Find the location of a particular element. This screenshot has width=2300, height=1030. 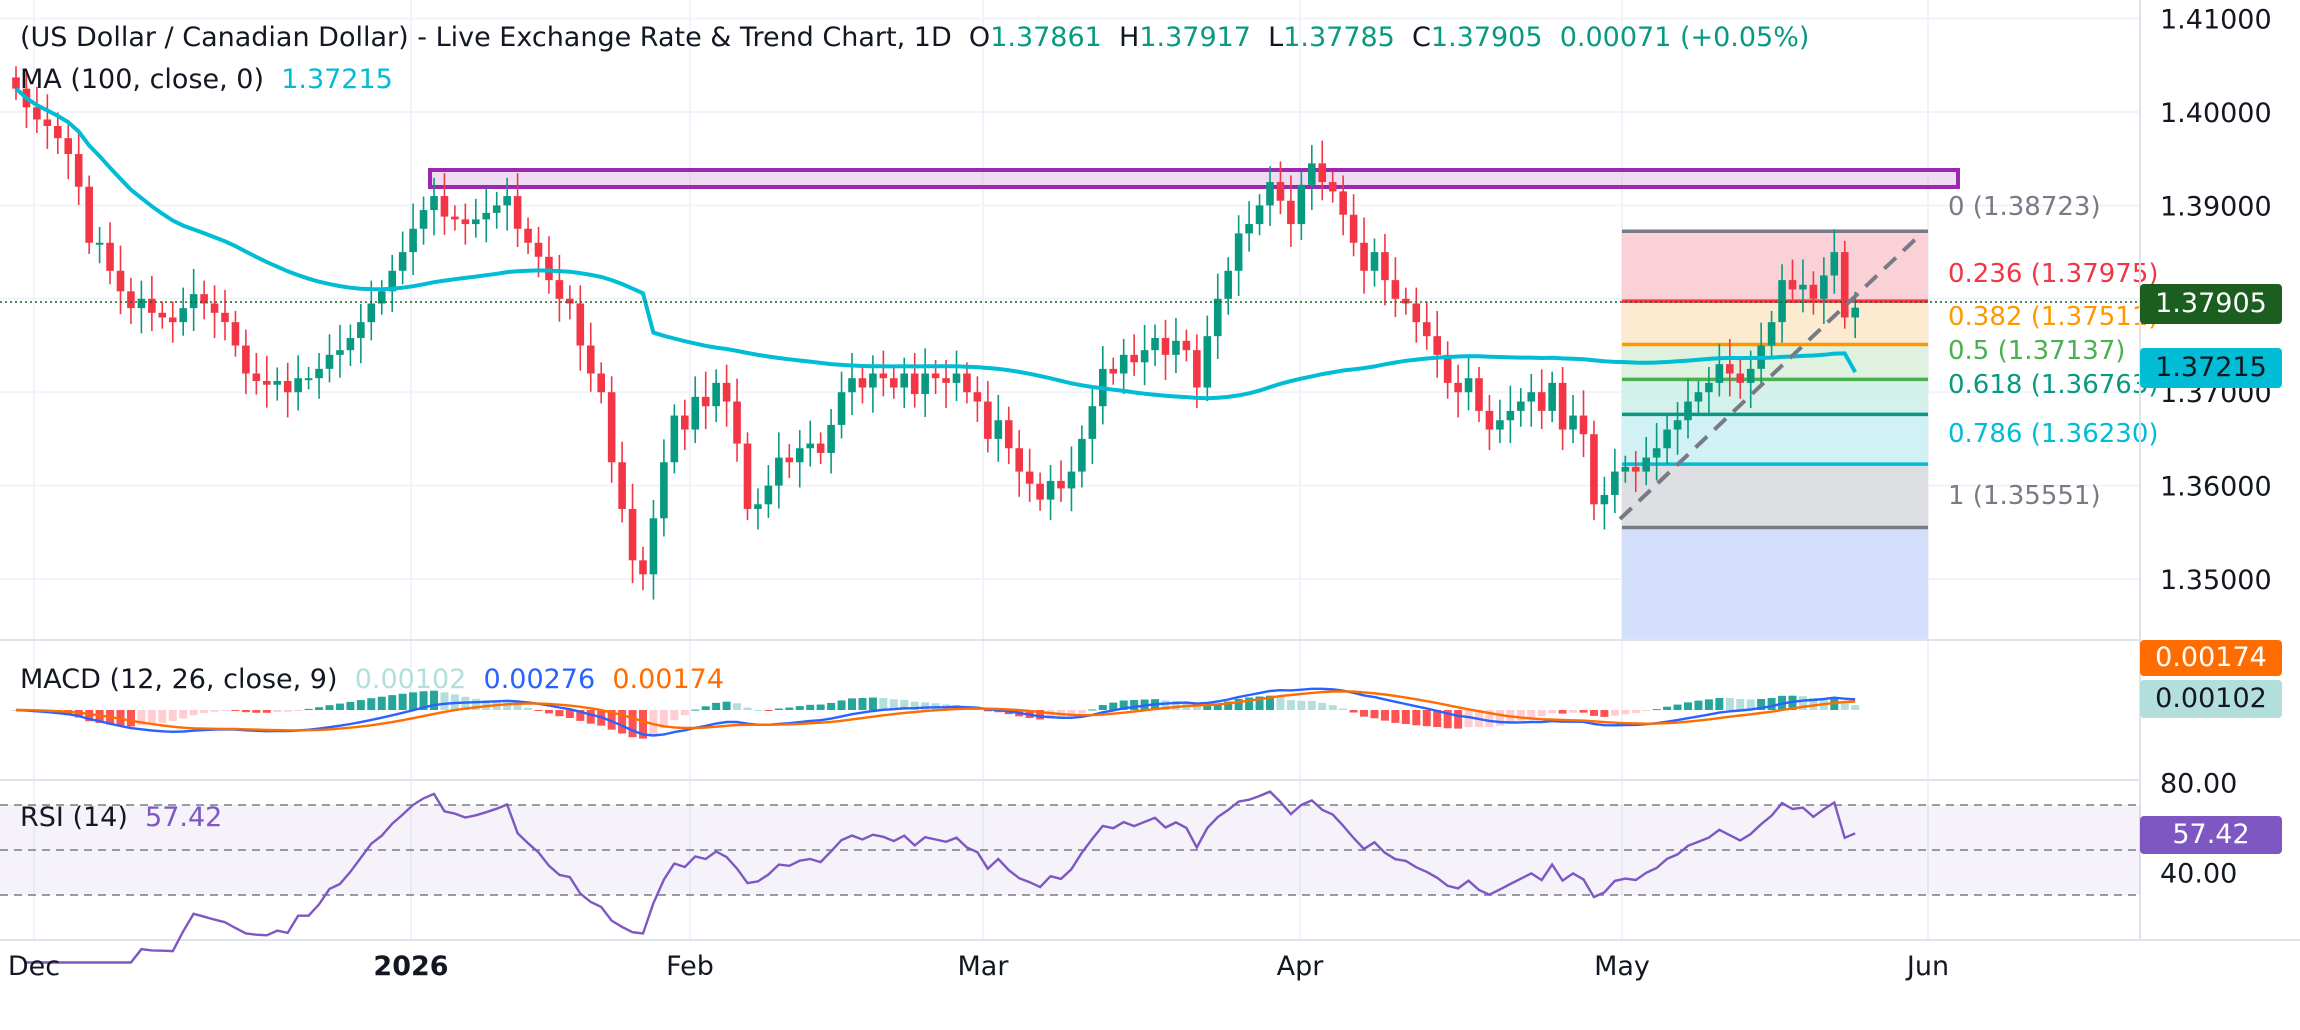

rsi-label: RSI (14) is located at coordinates (74, 817).